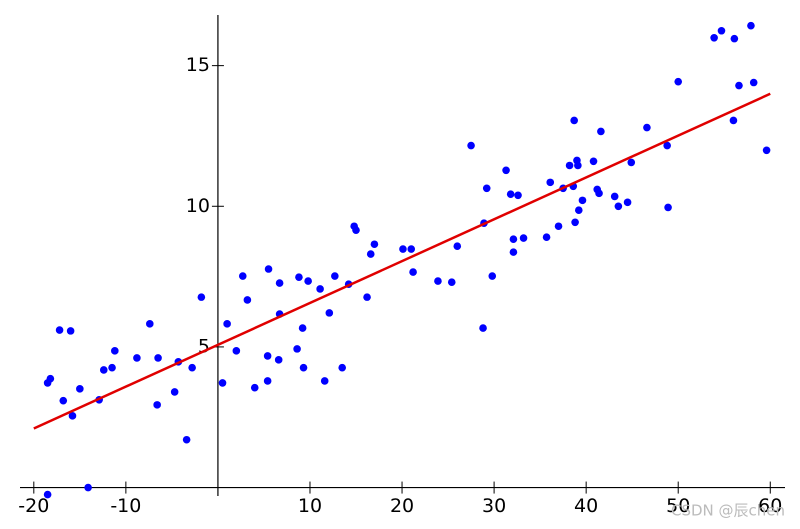  What do you see at coordinates (198, 206) in the screenshot?
I see `y-tick-label: 10` at bounding box center [198, 206].